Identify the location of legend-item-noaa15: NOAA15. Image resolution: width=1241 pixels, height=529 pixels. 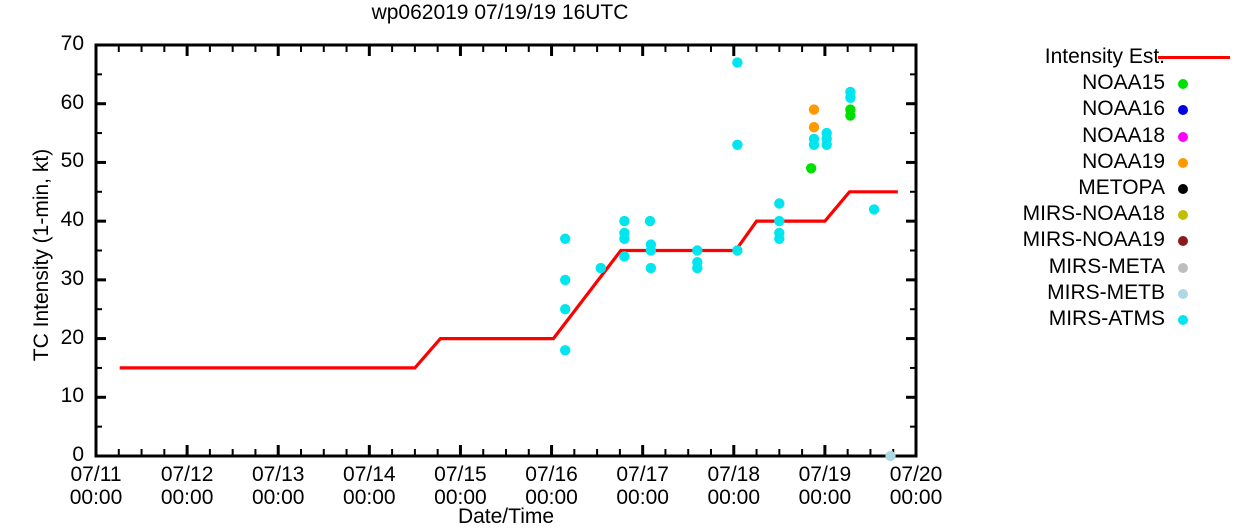
(1100, 83).